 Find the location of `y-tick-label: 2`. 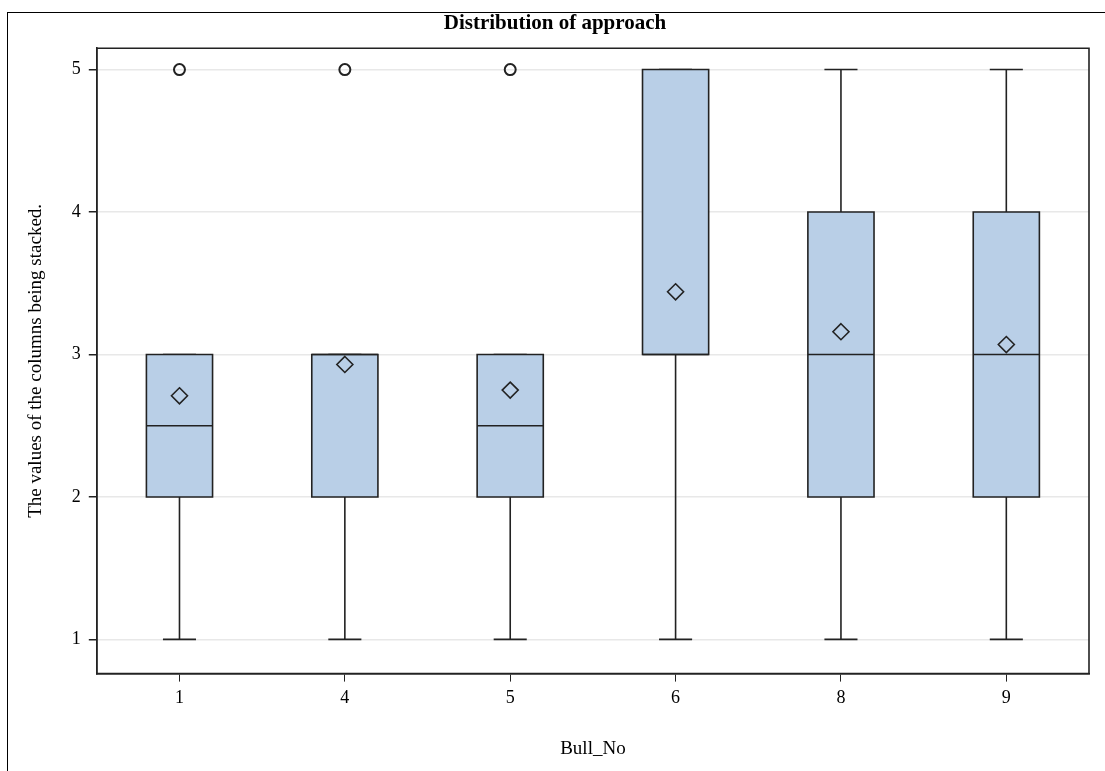

y-tick-label: 2 is located at coordinates (76, 495).